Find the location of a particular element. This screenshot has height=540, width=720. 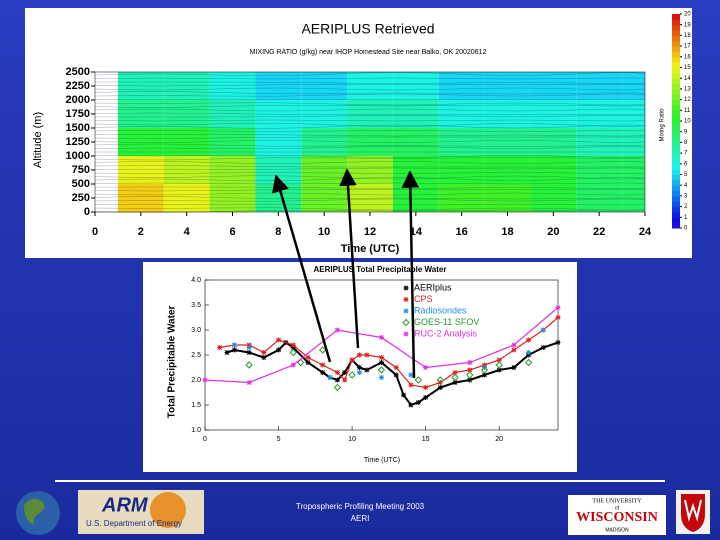

y-axis-label: Altitude (m) is located at coordinates (38, 140).